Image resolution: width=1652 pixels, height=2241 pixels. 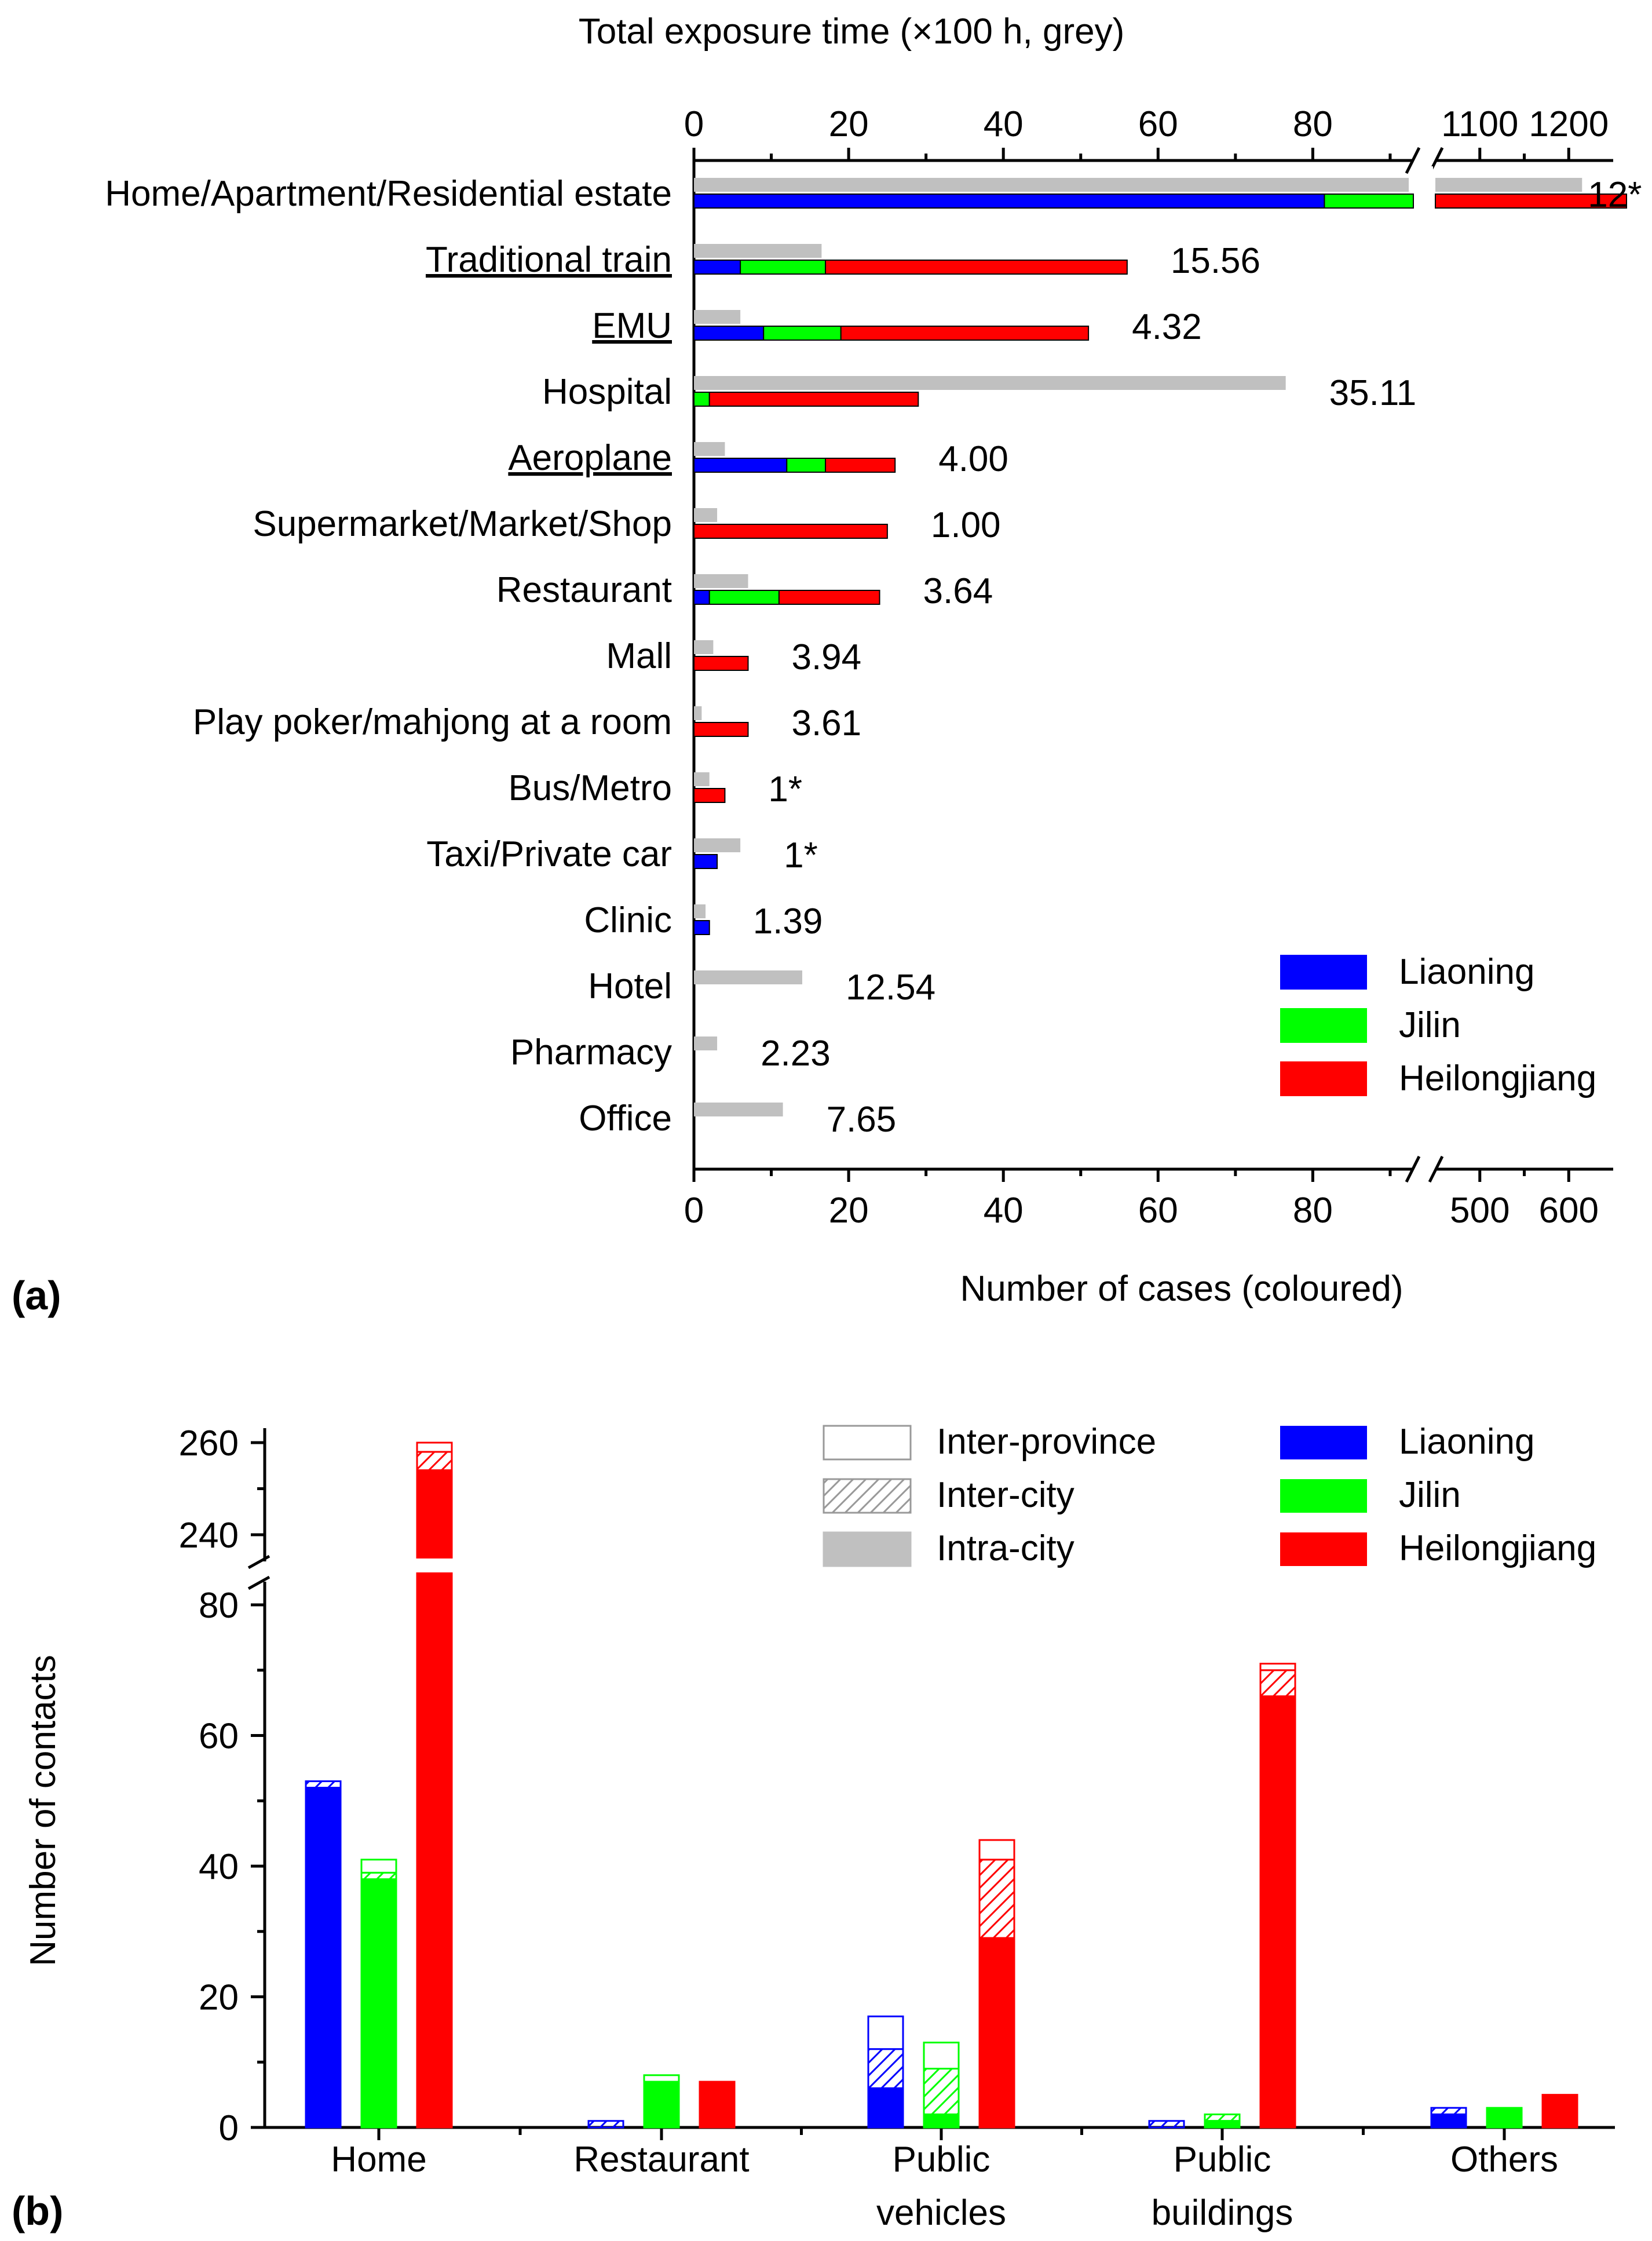 What do you see at coordinates (584, 590) in the screenshot?
I see `category-label: Restaurant` at bounding box center [584, 590].